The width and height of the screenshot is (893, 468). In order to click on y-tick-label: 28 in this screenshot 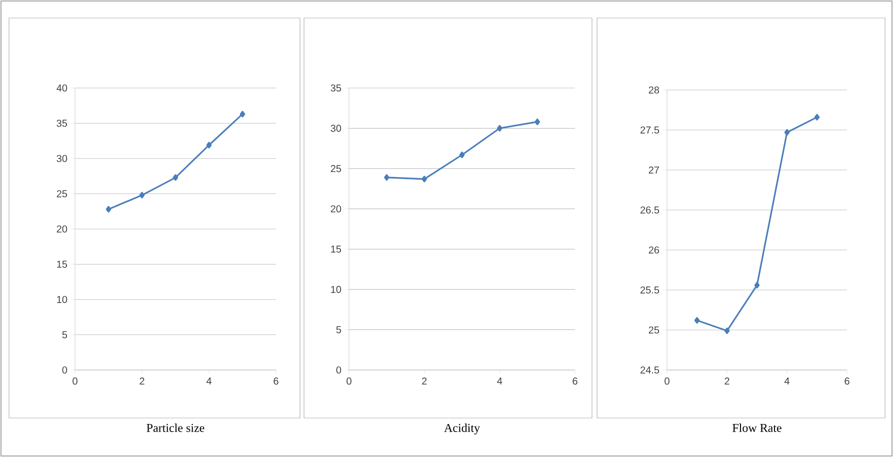, I will do `click(654, 90)`.